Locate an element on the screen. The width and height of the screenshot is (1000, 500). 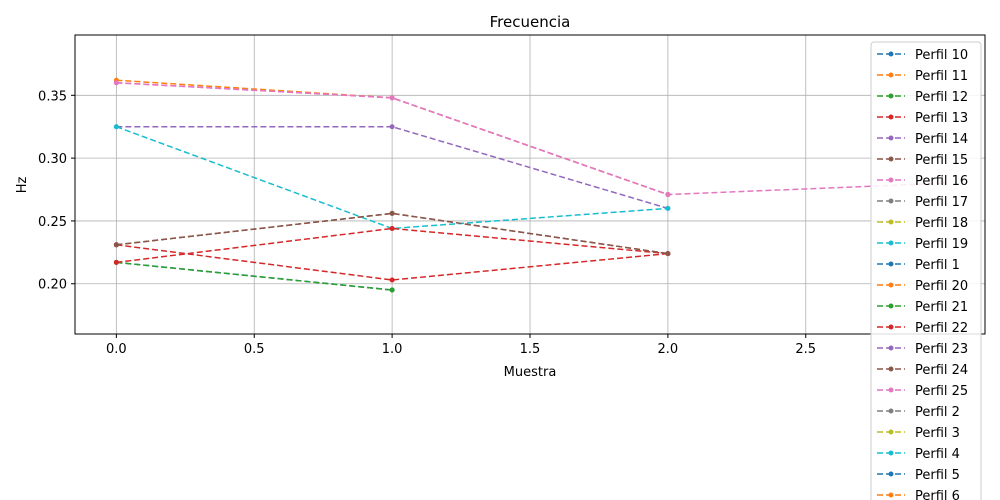
legend-item: Perfil 22 is located at coordinates (922, 328).